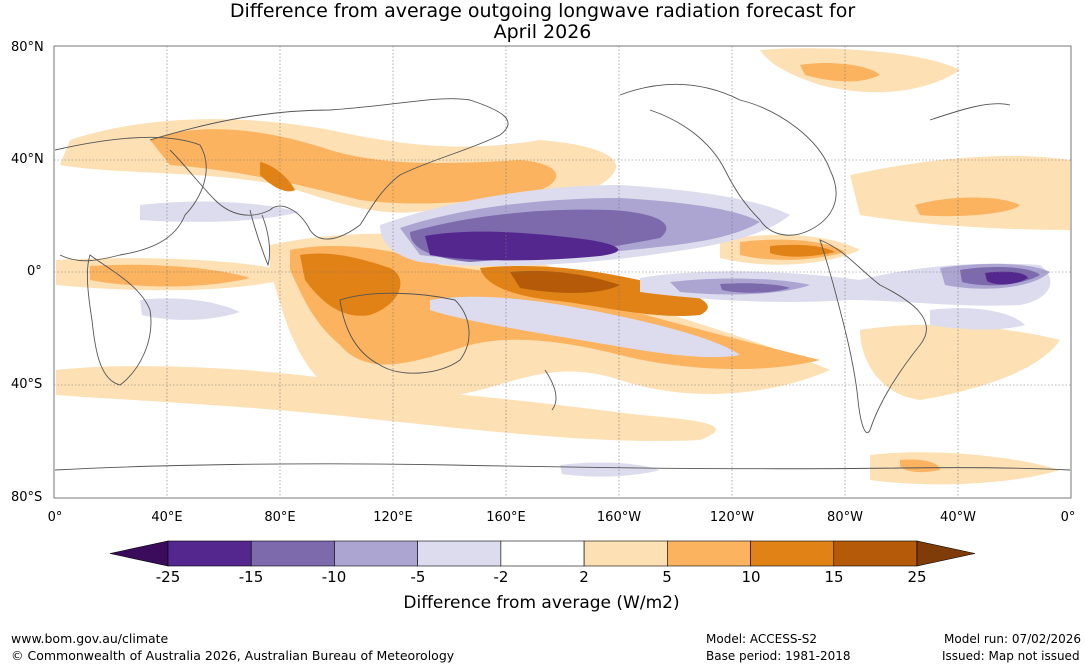 The width and height of the screenshot is (1085, 667). What do you see at coordinates (27, 497) in the screenshot?
I see `lat-label-80s: 80°S` at bounding box center [27, 497].